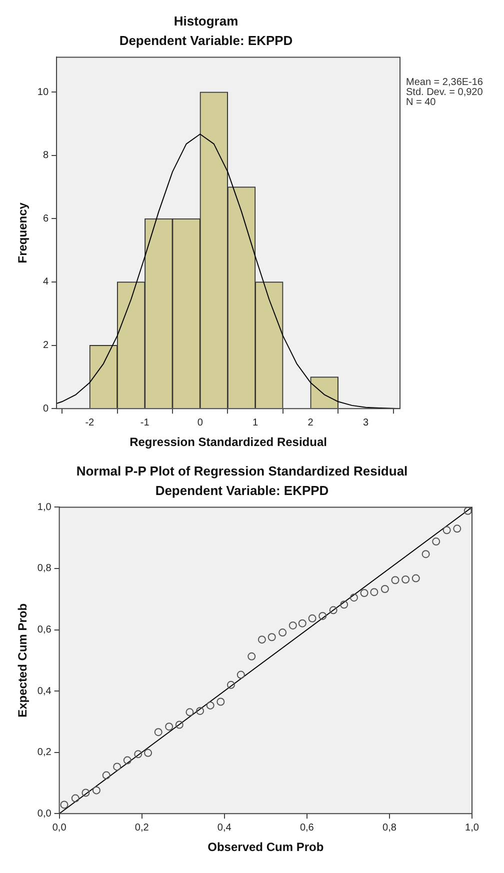 This screenshot has height=873, width=504. What do you see at coordinates (307, 828) in the screenshot?
I see `x-tick-label: 0,6` at bounding box center [307, 828].